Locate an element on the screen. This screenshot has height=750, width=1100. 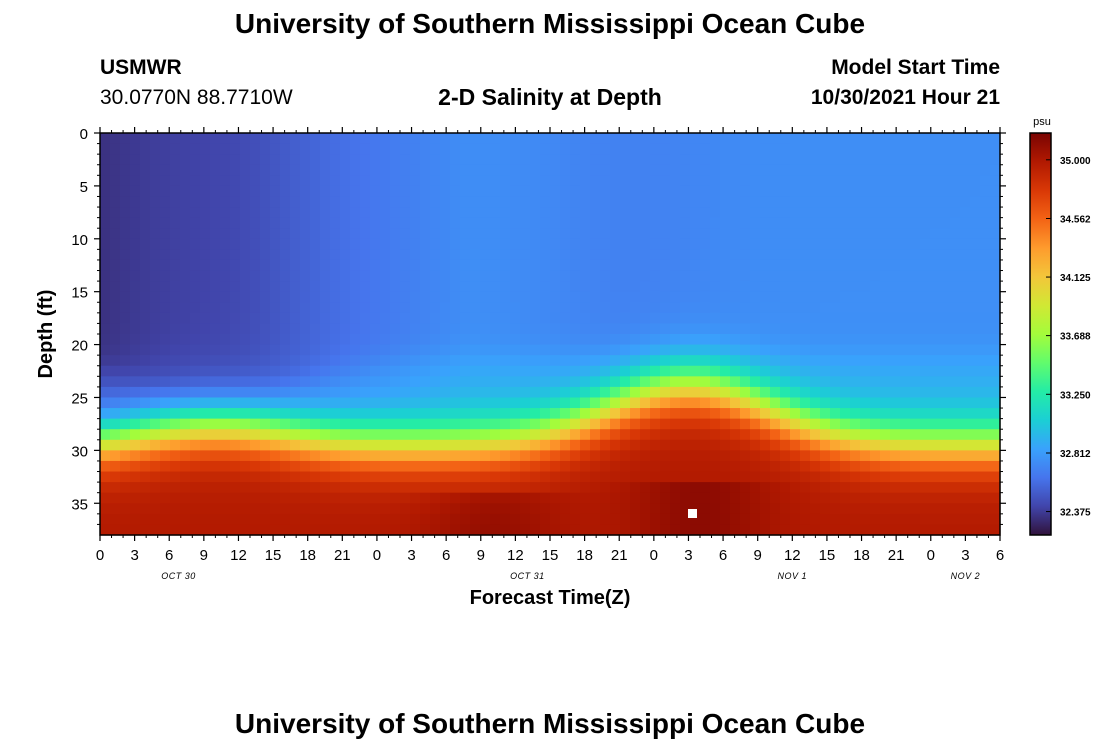
x-tick-label: 6 is located at coordinates (446, 555).